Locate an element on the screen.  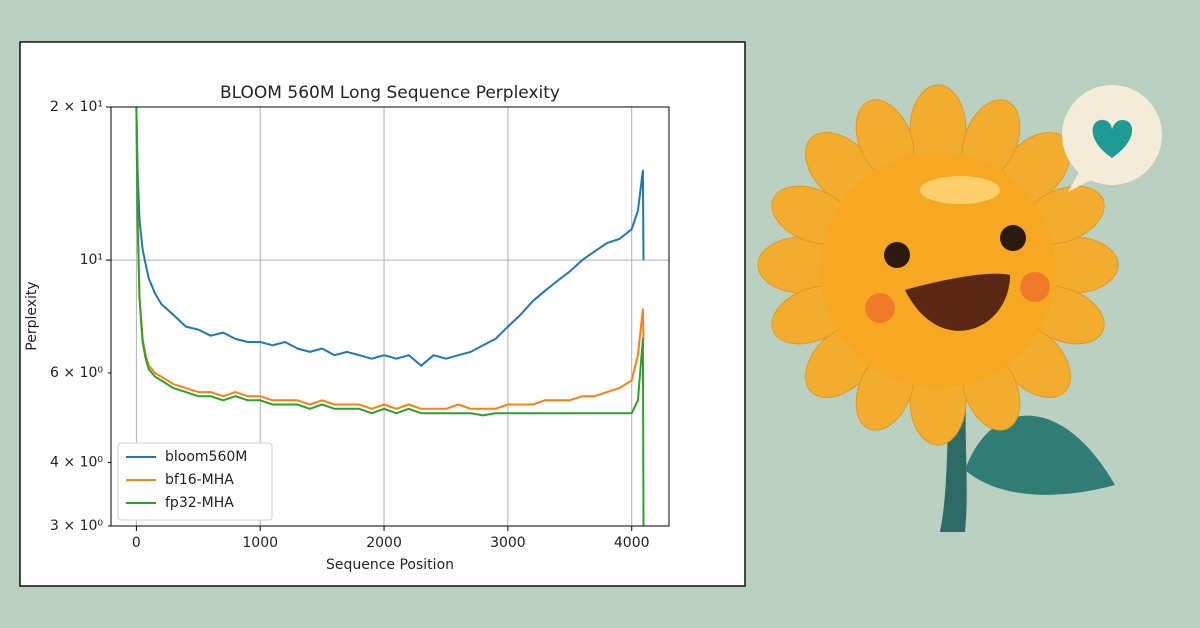
y-axis-label: Perplexity is located at coordinates (32, 315).